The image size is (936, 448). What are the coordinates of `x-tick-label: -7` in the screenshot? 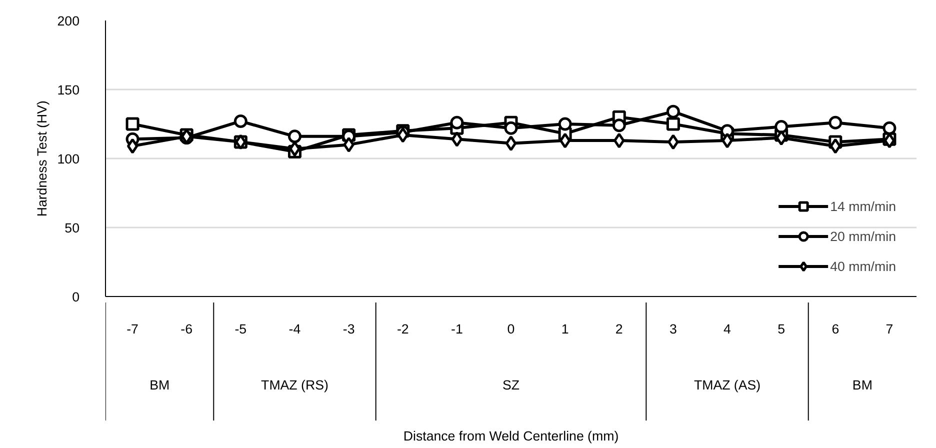 It's located at (132, 328).